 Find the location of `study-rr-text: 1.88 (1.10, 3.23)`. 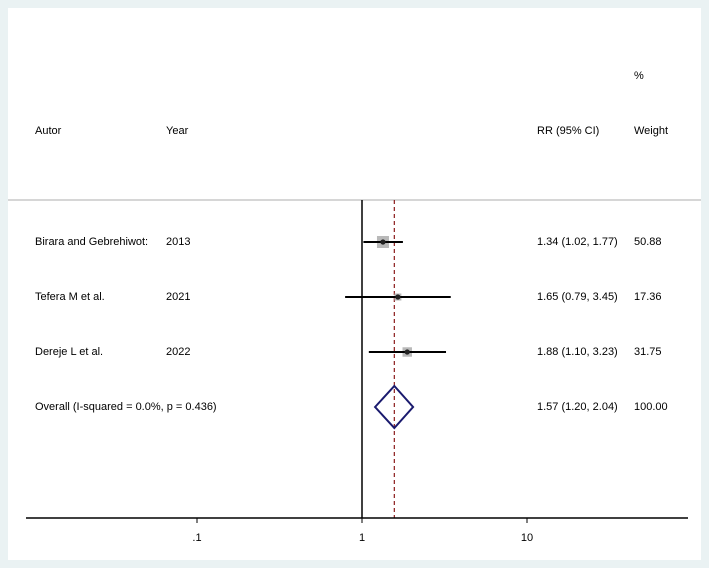

study-rr-text: 1.88 (1.10, 3.23) is located at coordinates (577, 352).